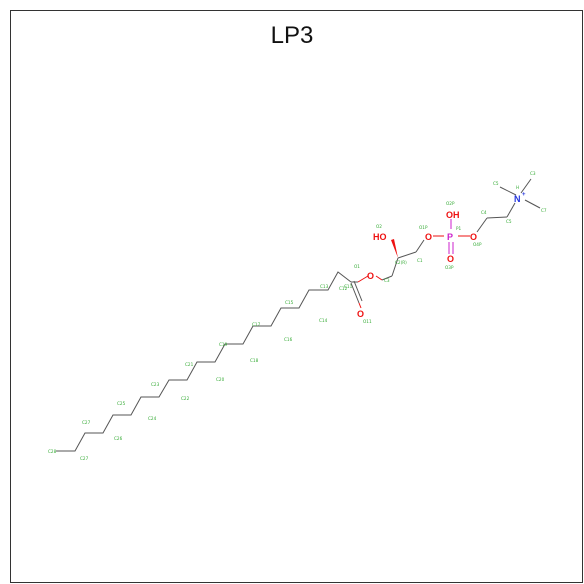  Describe the element at coordinates (473, 237) in the screenshot. I see `phosphate-o-right-label: O` at that location.